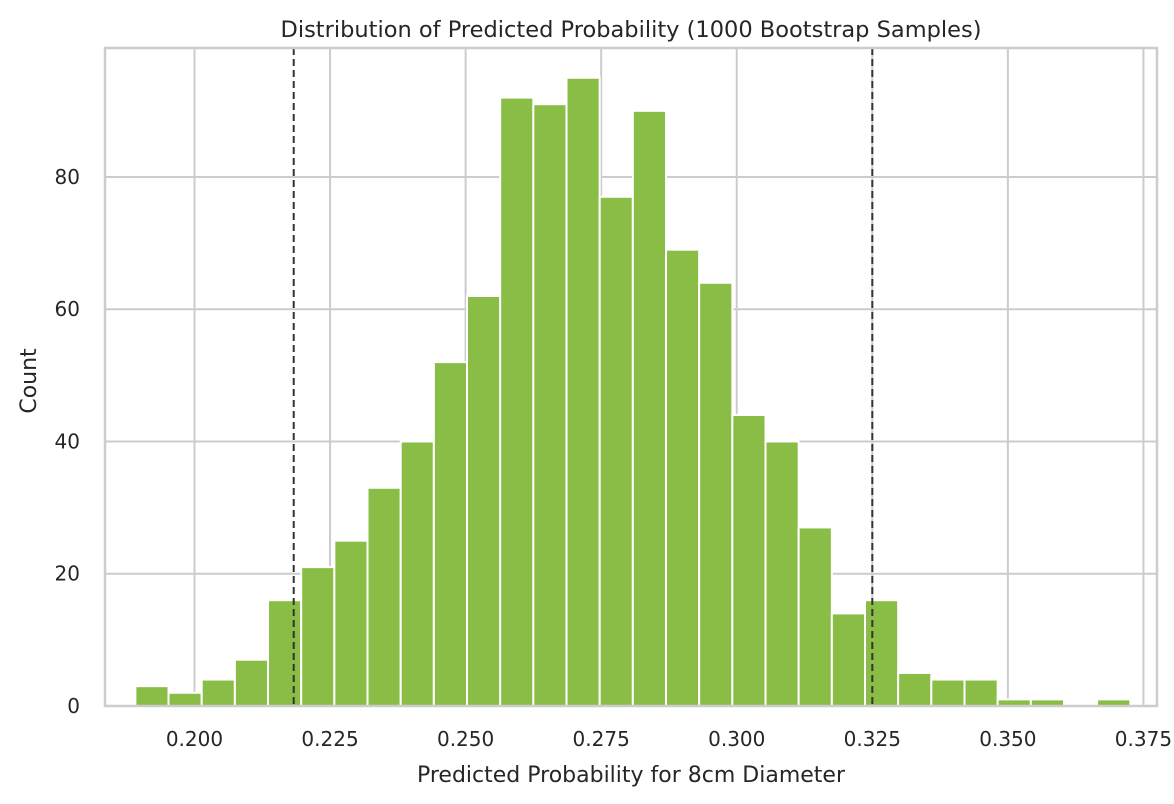  What do you see at coordinates (29, 381) in the screenshot?
I see `y-axis-title: Count` at bounding box center [29, 381].